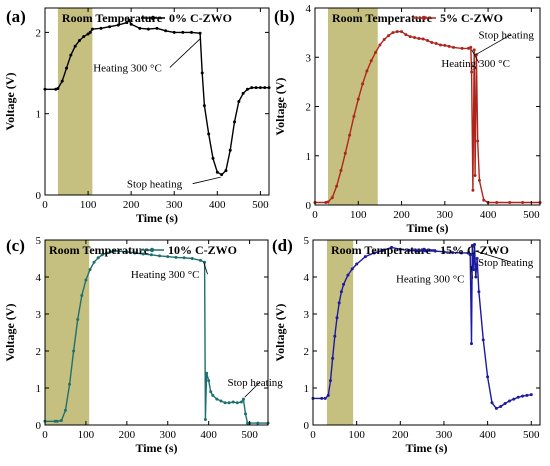  I want to click on x-tick-label: 0, so click(45, 435).